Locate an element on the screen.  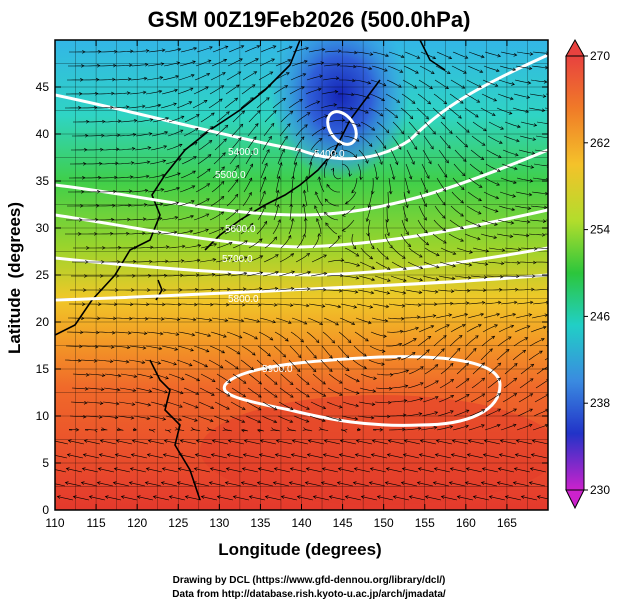
contour-label: 5500.0 is located at coordinates (230, 175).